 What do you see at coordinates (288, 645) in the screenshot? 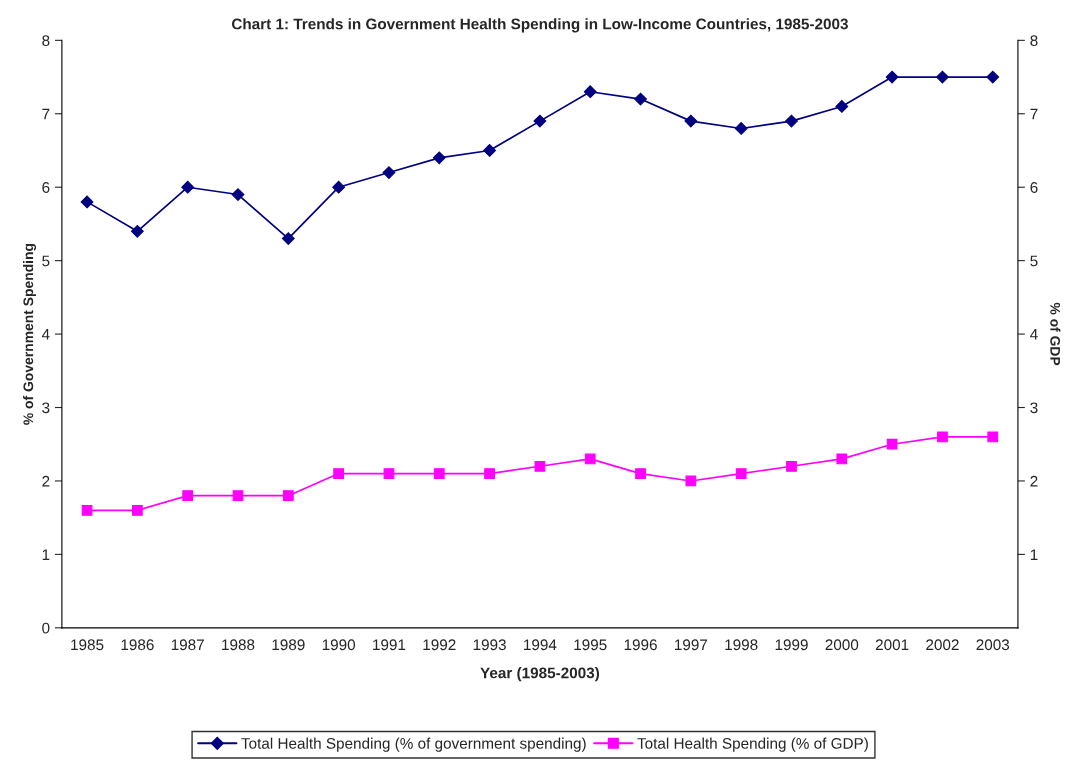
I see `x-tick-label: 1989` at bounding box center [288, 645].